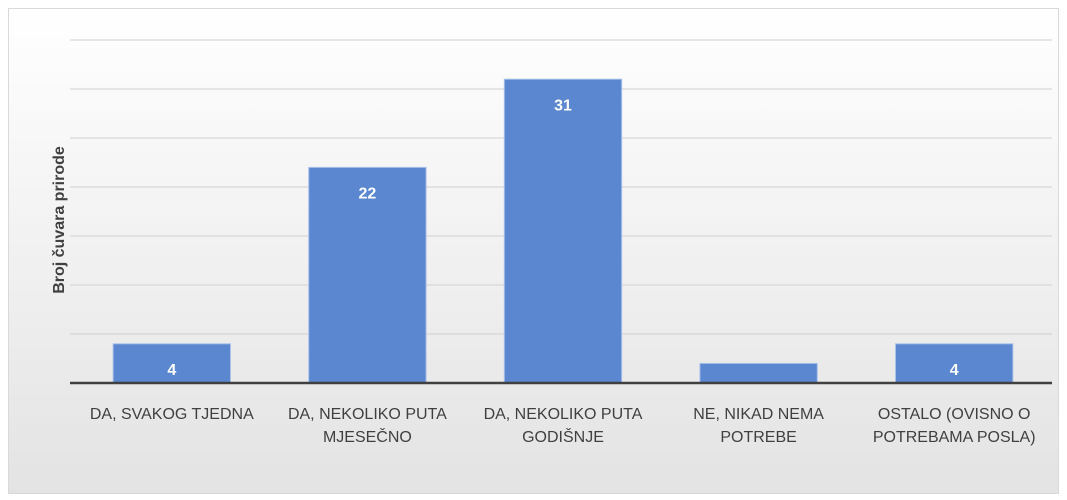 The width and height of the screenshot is (1067, 500). I want to click on x-tick-label: DA, NEKOLIKO PUTA MJESEČNO, so click(367, 426).